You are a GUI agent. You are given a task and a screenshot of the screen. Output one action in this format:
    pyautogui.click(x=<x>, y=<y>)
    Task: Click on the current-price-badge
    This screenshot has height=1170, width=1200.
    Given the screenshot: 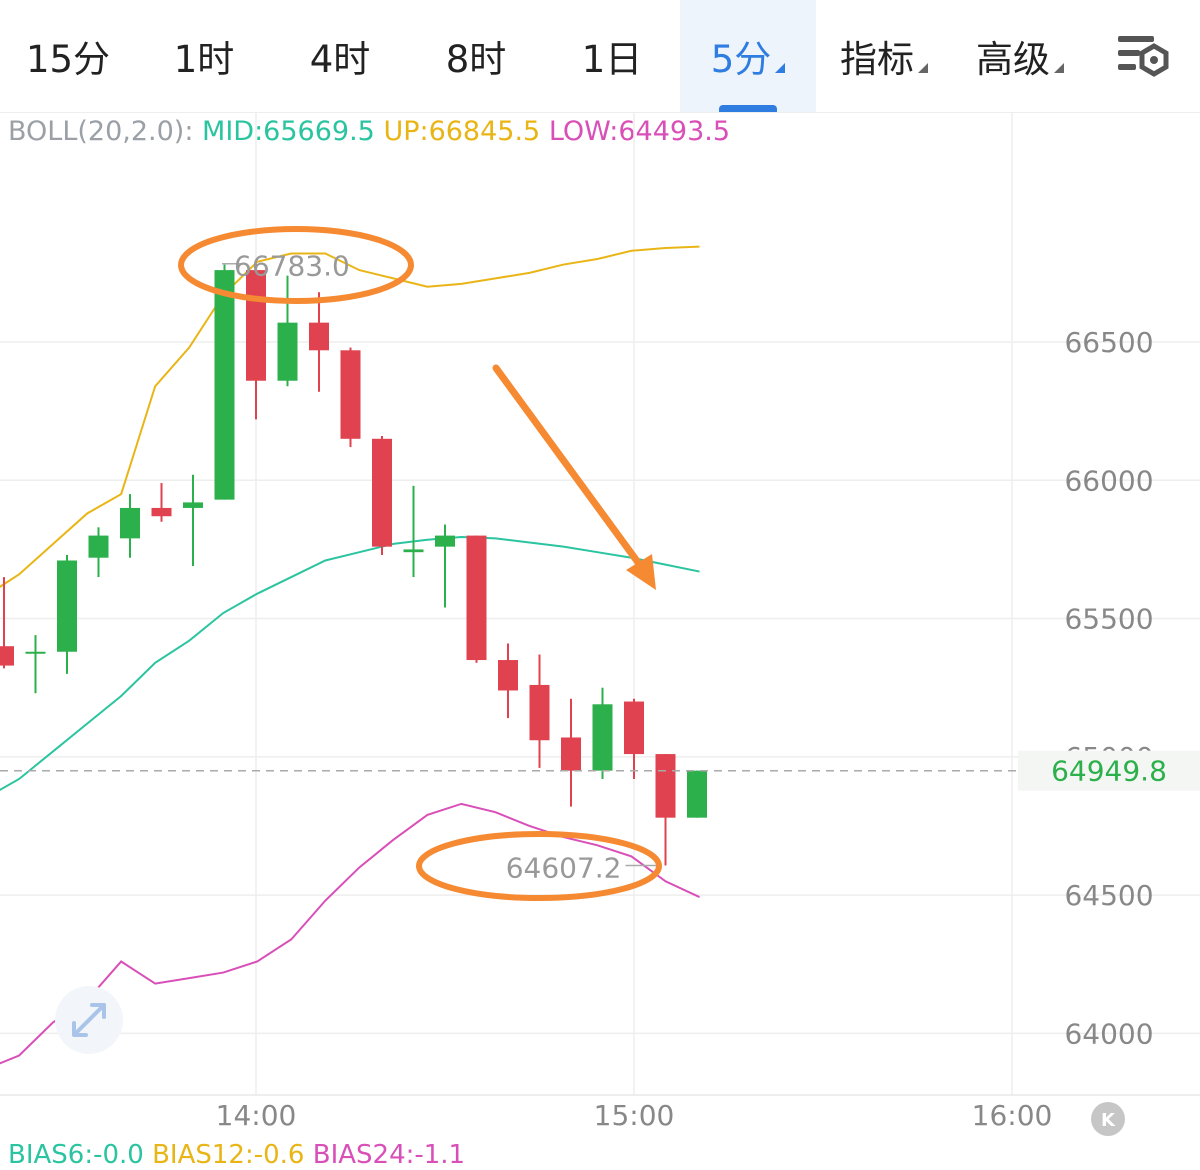 What is the action you would take?
    pyautogui.click(x=1109, y=770)
    